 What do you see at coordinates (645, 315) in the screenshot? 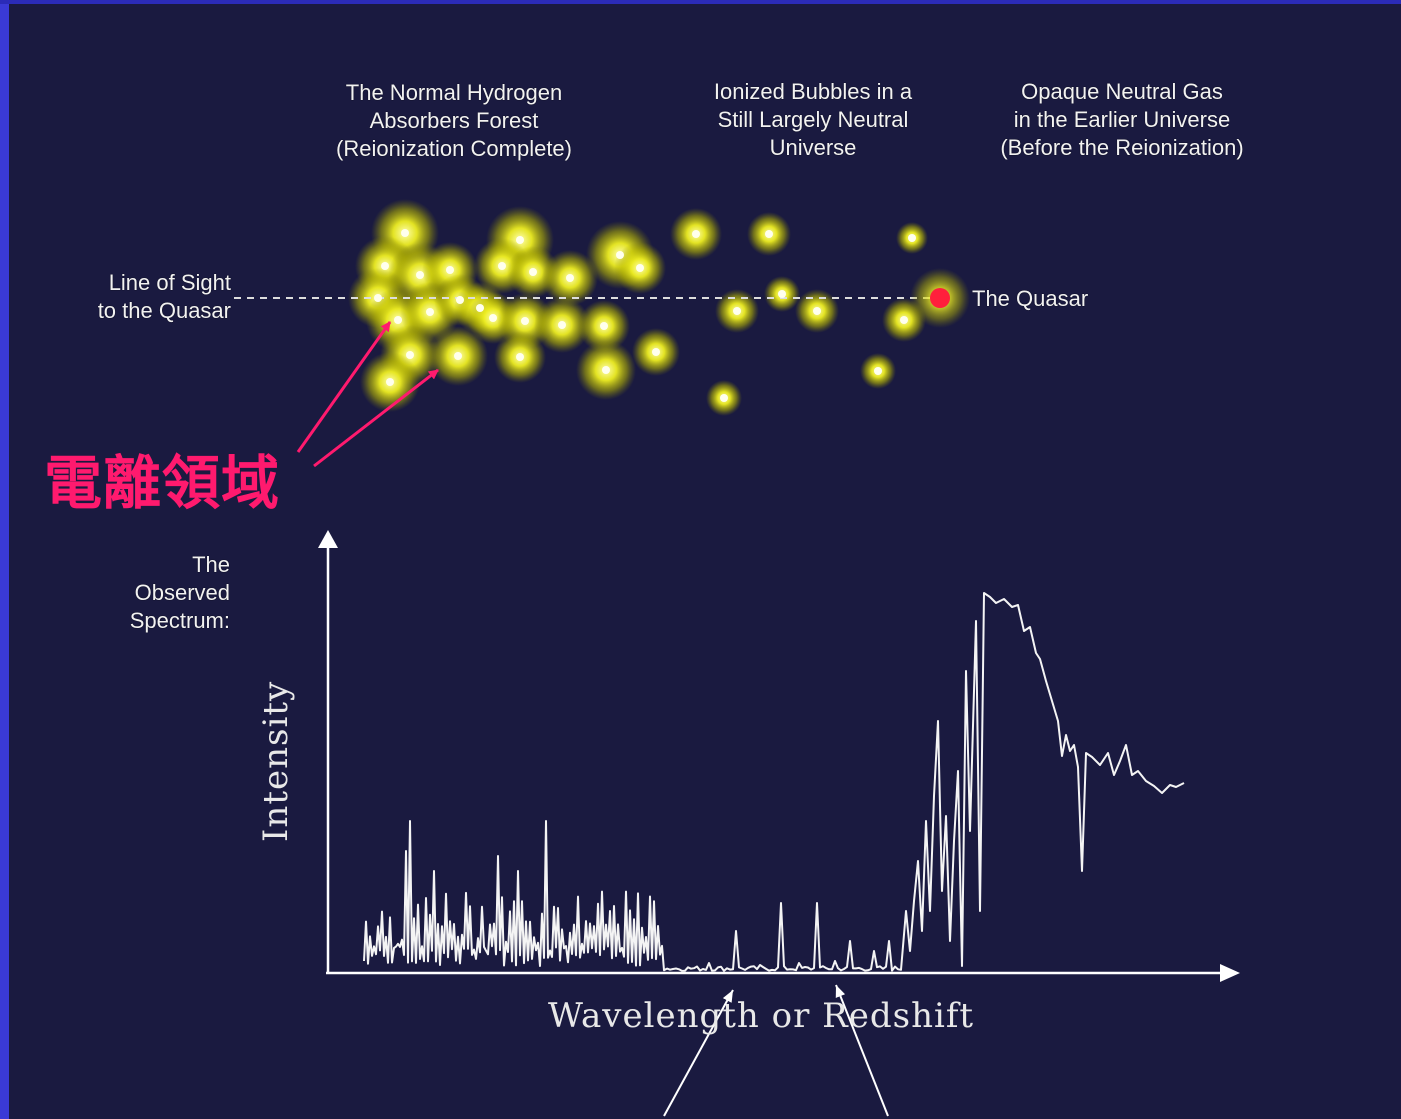
I see `absorber-cores` at bounding box center [645, 315].